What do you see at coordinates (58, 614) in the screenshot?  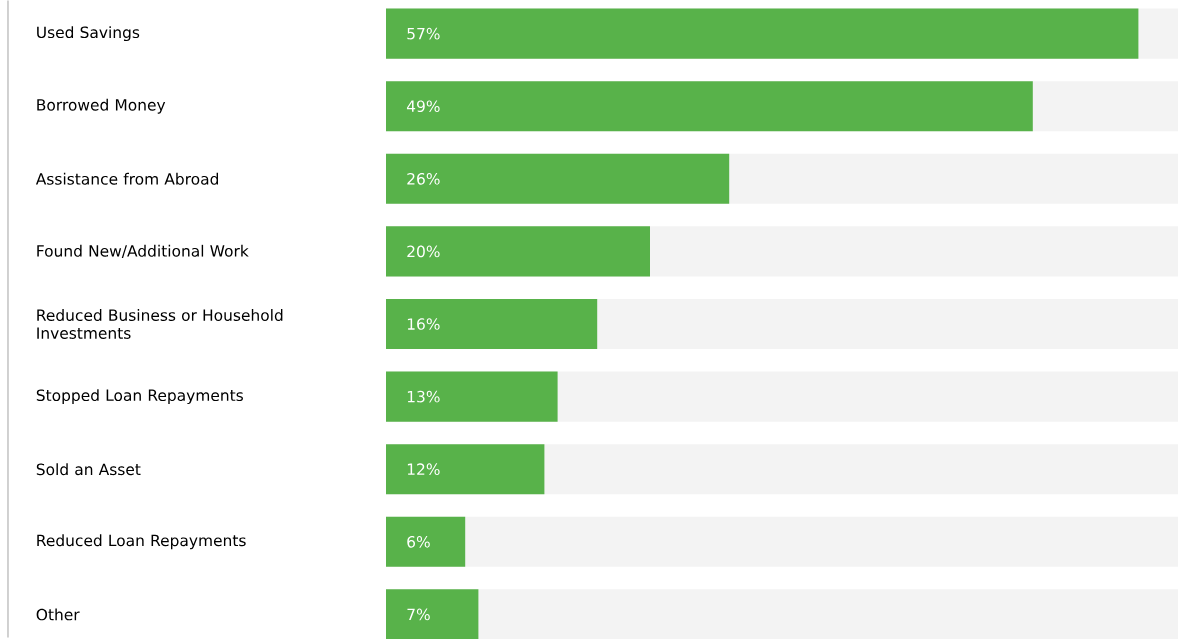 I see `y-tick-label: Other` at bounding box center [58, 614].